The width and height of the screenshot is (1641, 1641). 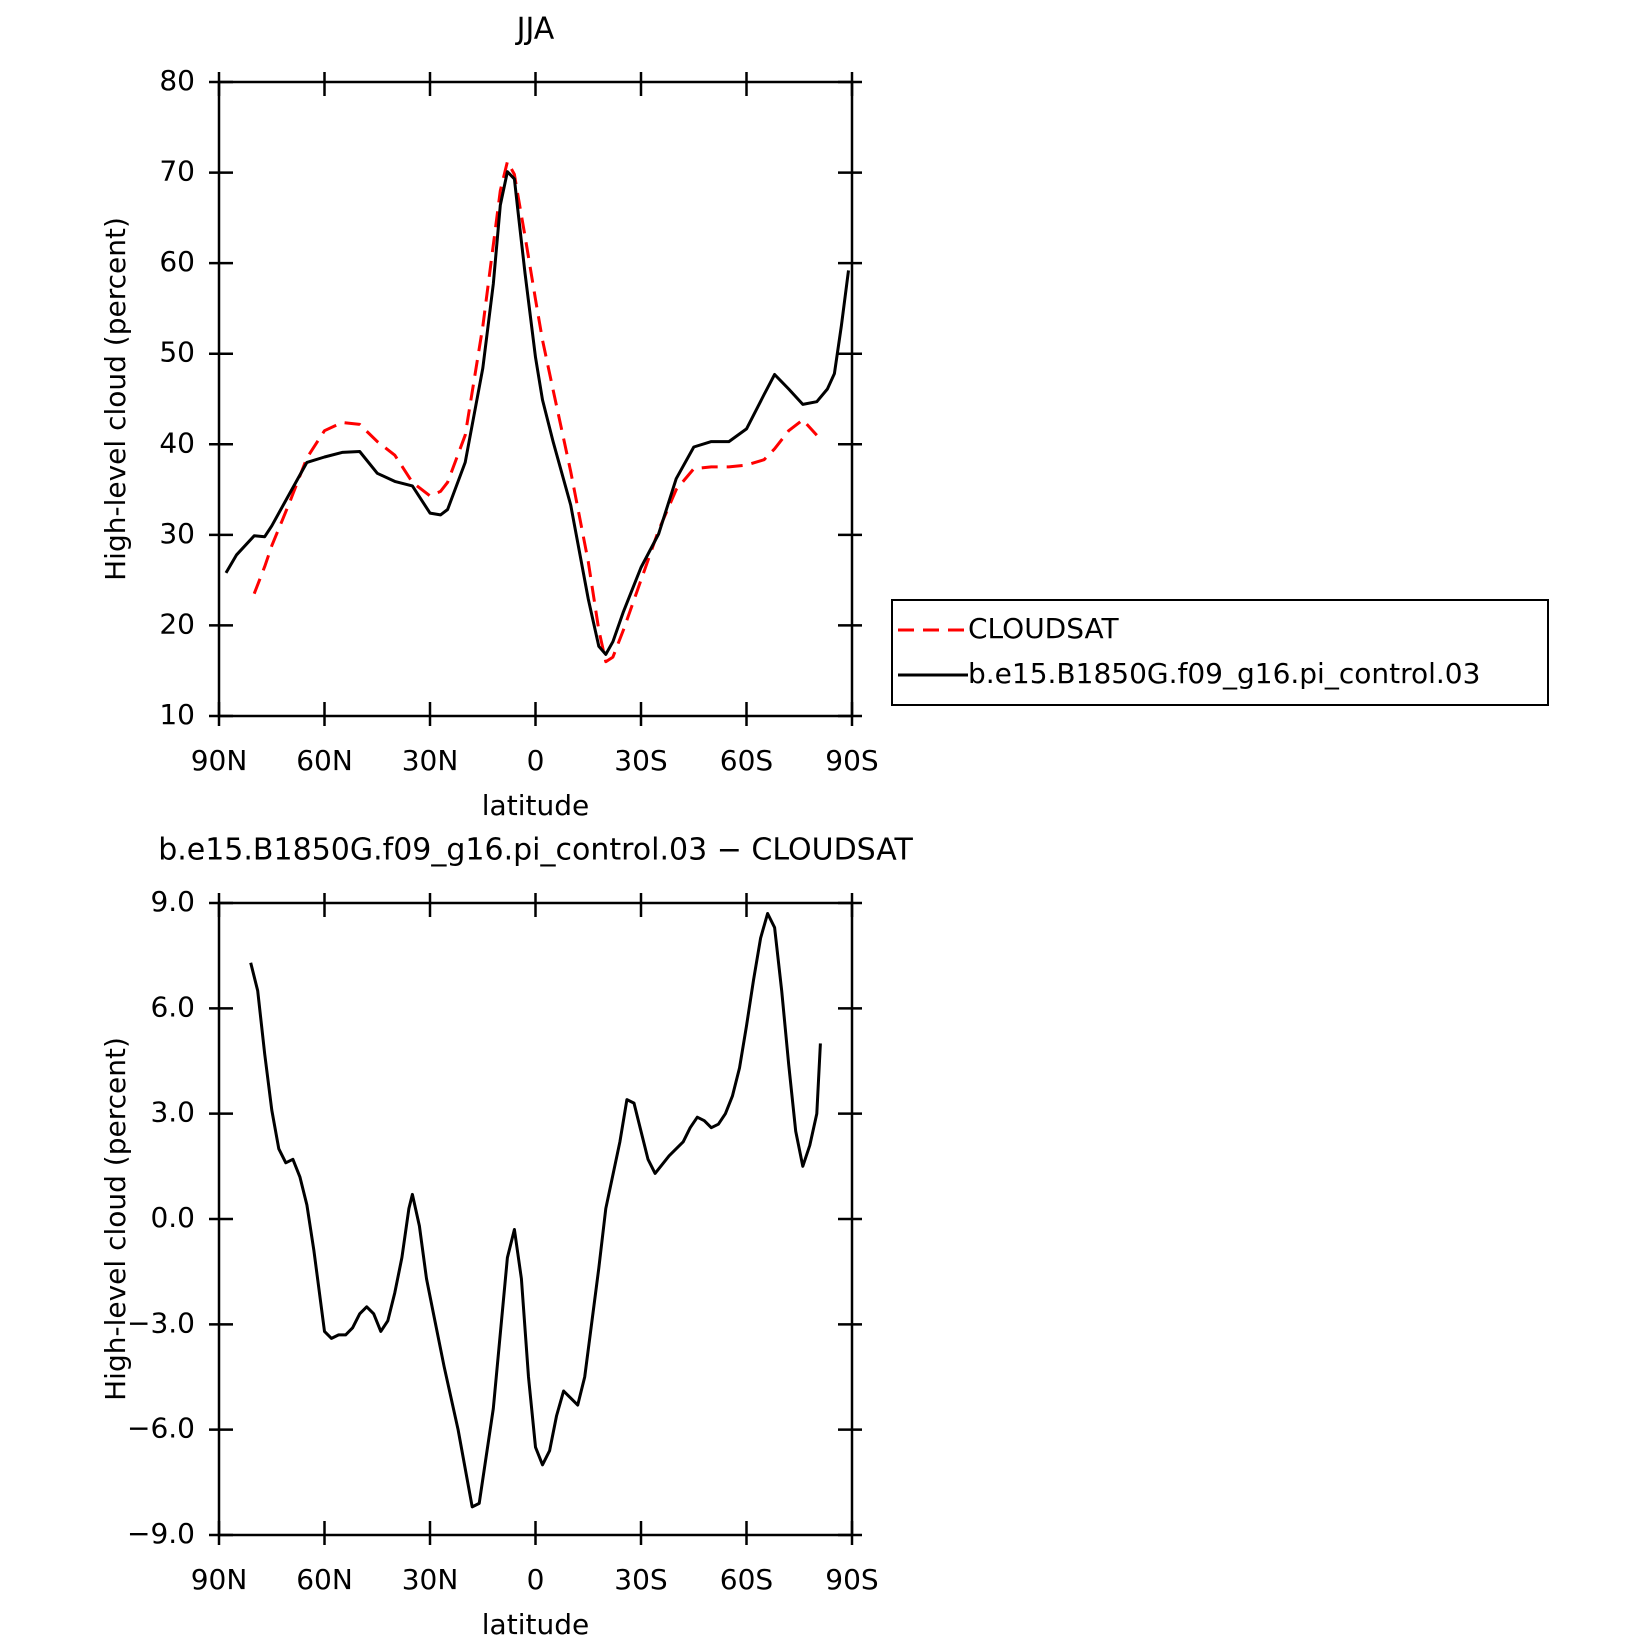 I want to click on y-tick-label: 80, so click(x=177, y=80).